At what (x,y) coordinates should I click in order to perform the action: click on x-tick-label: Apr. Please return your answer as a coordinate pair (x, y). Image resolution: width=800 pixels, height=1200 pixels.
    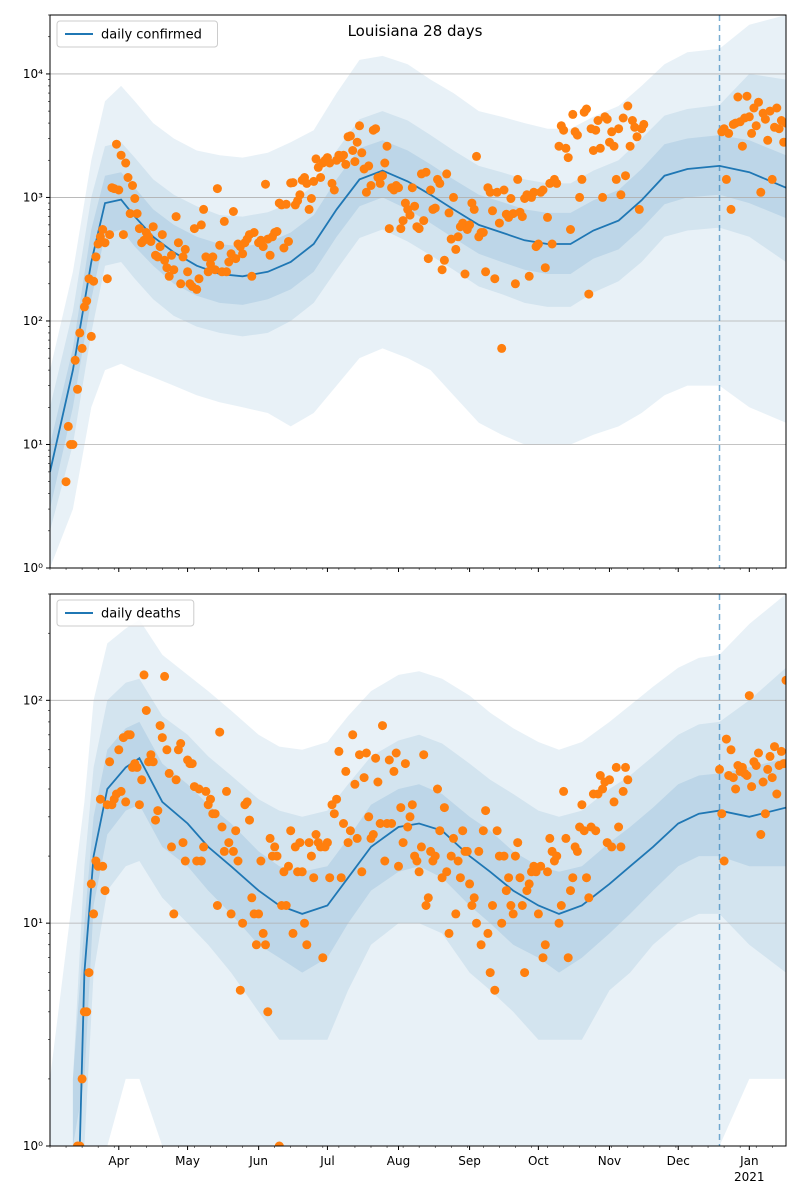
    Looking at the image, I should click on (118, 1161).